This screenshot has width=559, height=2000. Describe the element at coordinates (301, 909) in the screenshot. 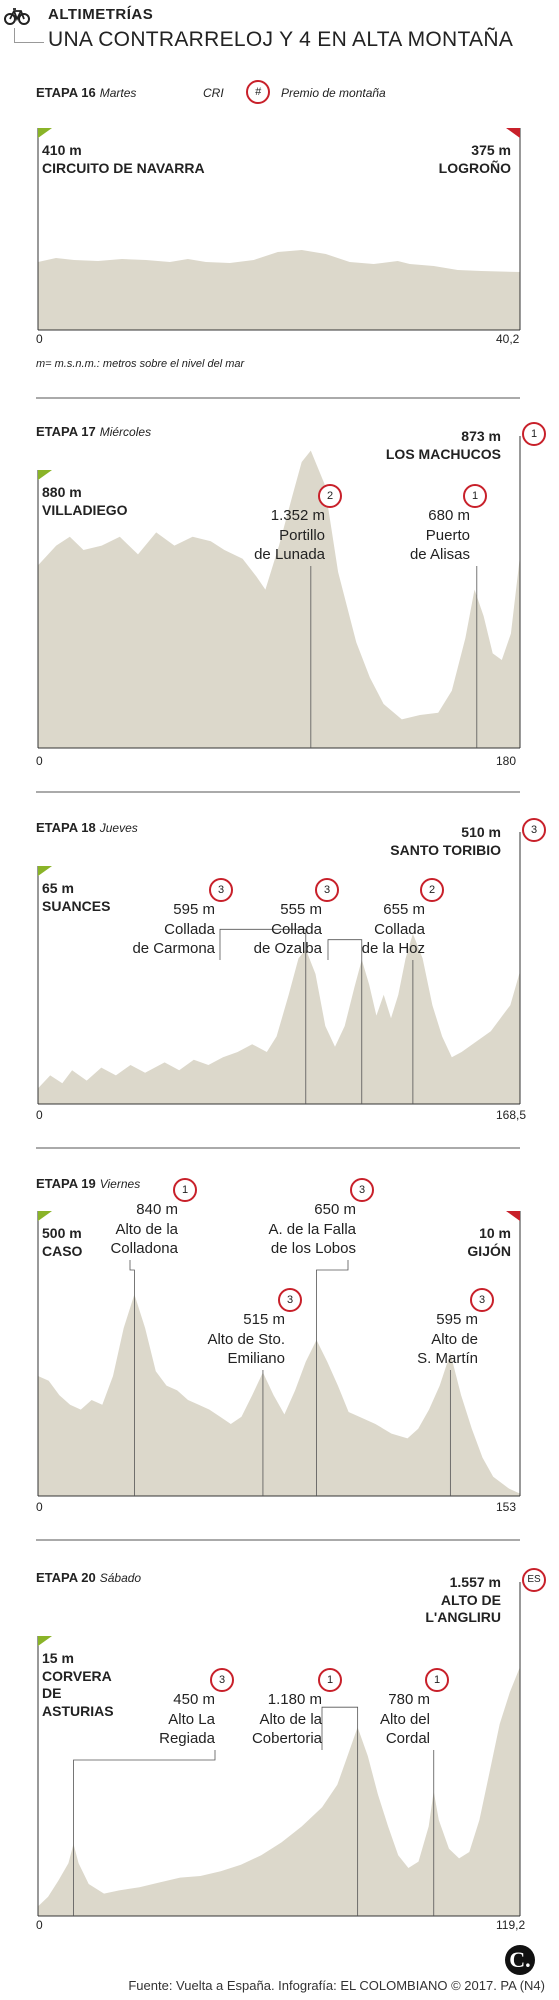

I see `stage-18-climb-2-altitude: 555 m` at that location.